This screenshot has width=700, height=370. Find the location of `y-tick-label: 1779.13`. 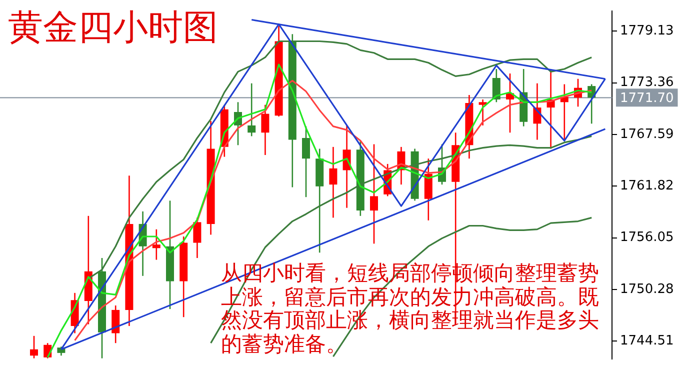

y-tick-label: 1779.13 is located at coordinates (647, 31).